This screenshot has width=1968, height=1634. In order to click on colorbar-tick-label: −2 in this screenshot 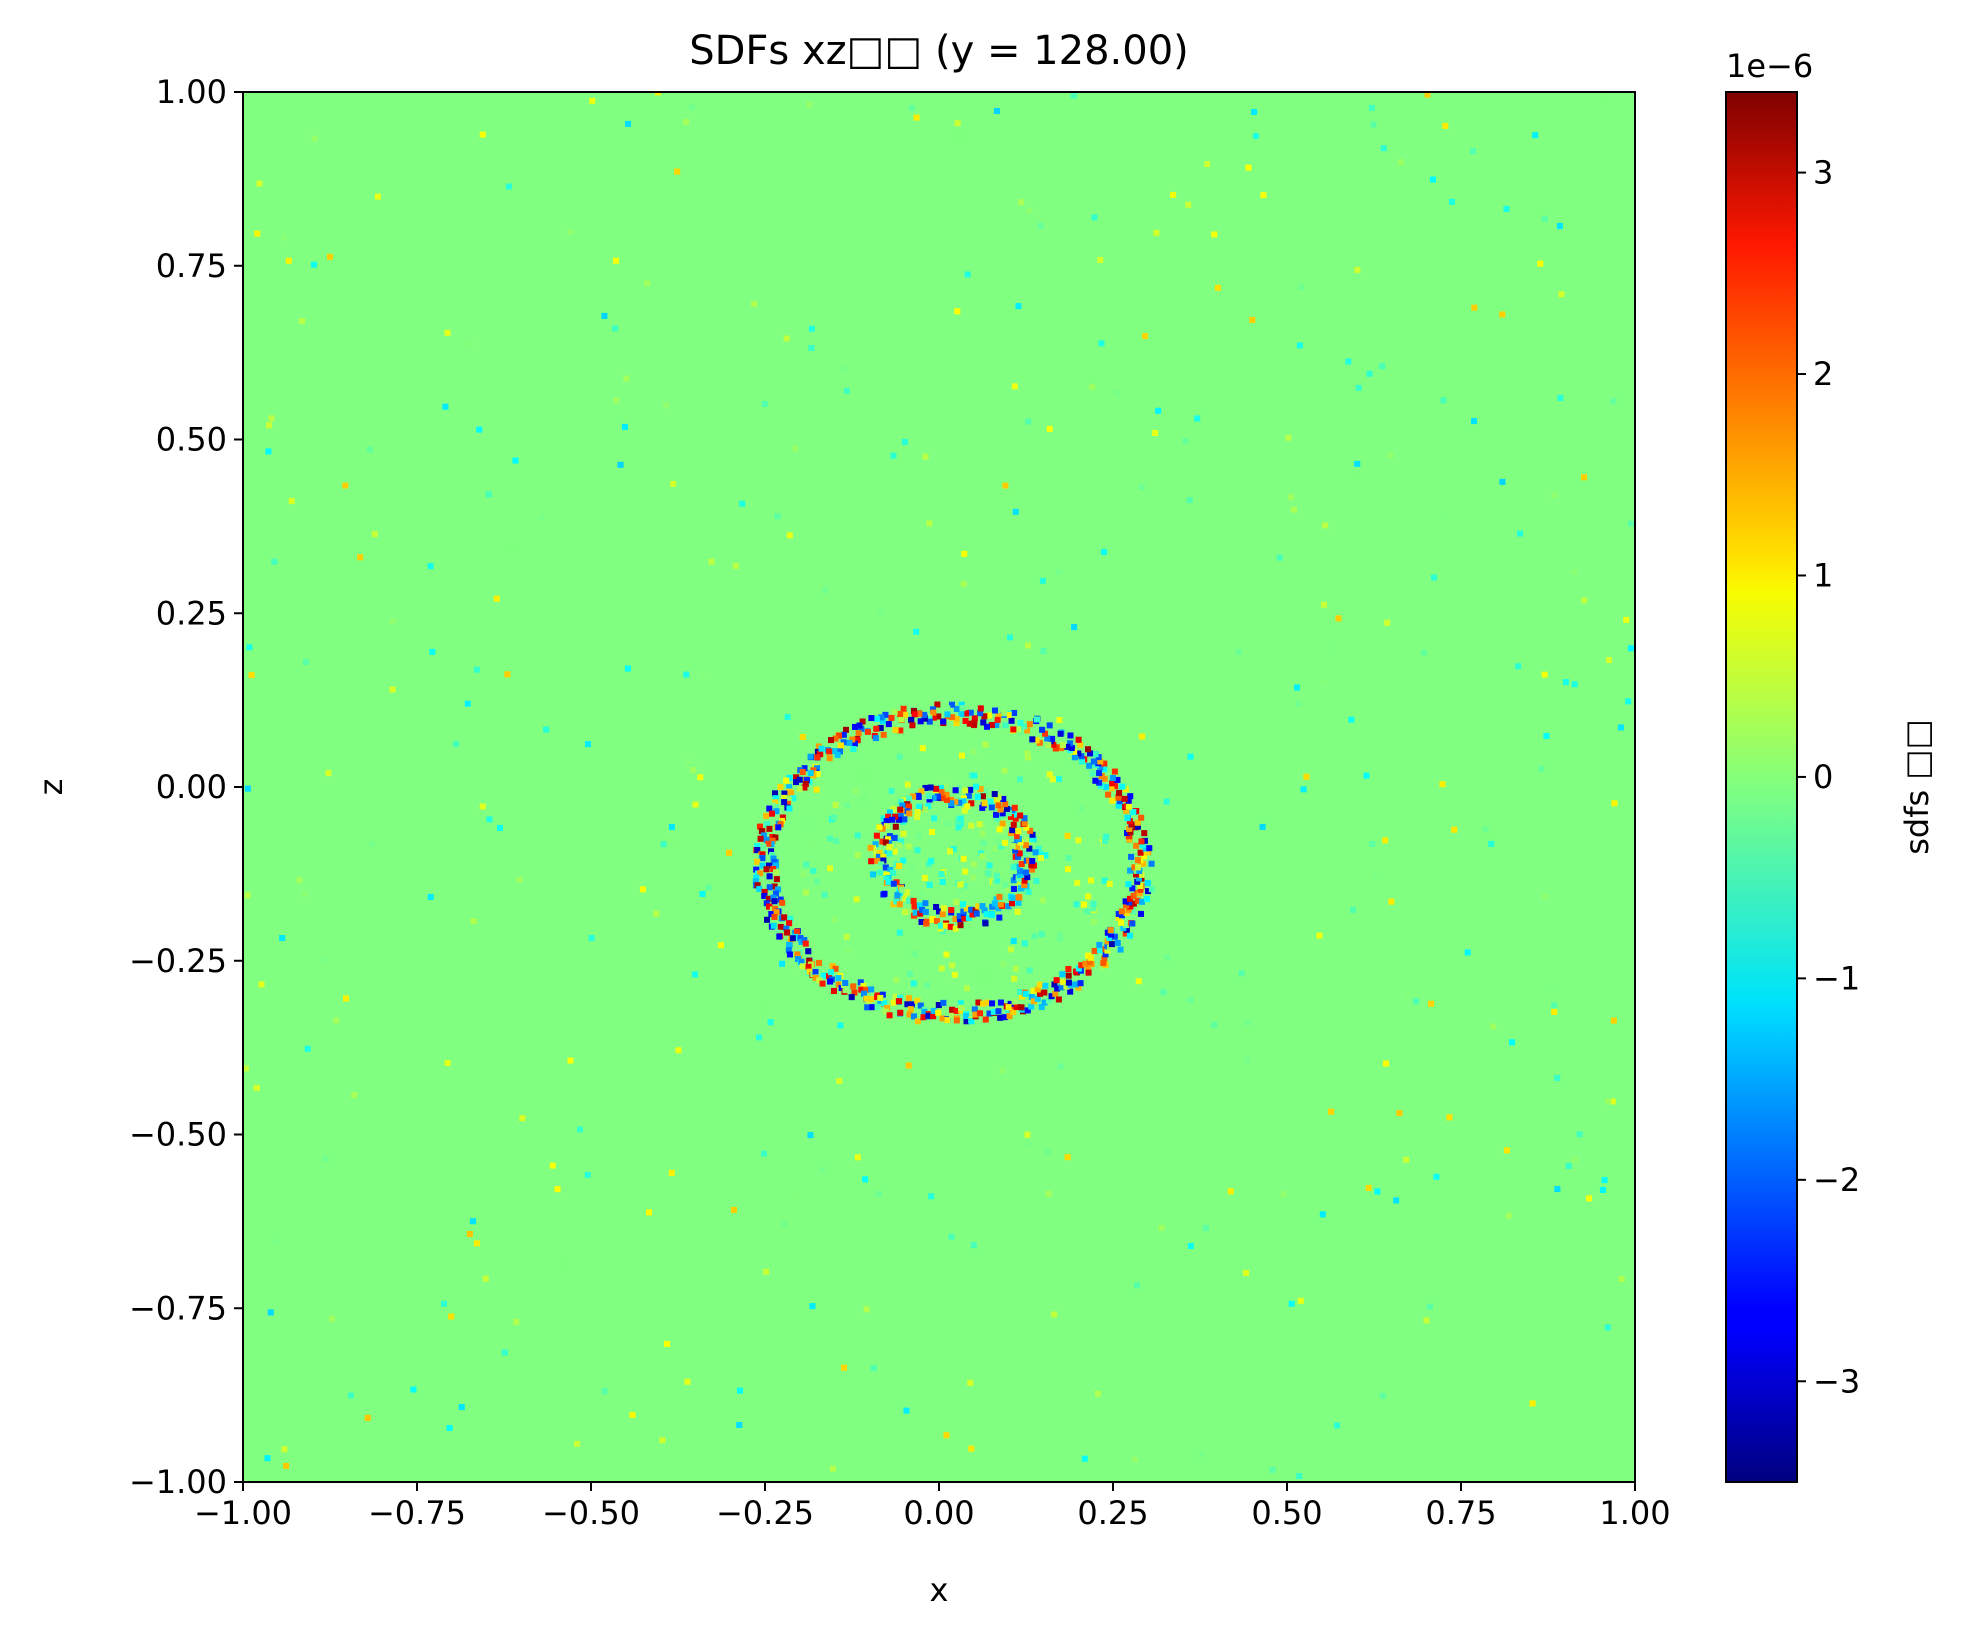, I will do `click(1836, 1180)`.